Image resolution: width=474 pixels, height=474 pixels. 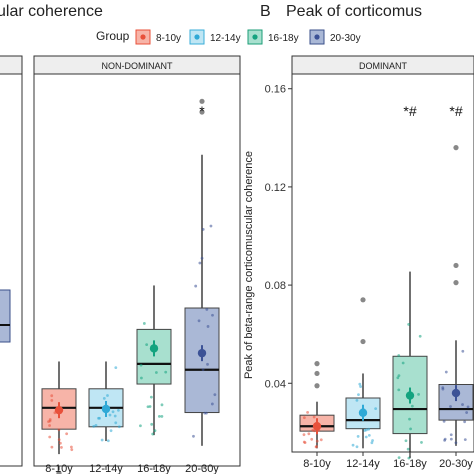 What do you see at coordinates (345, 38) in the screenshot?
I see `legend-label-20-30y: 20-30y` at bounding box center [345, 38].